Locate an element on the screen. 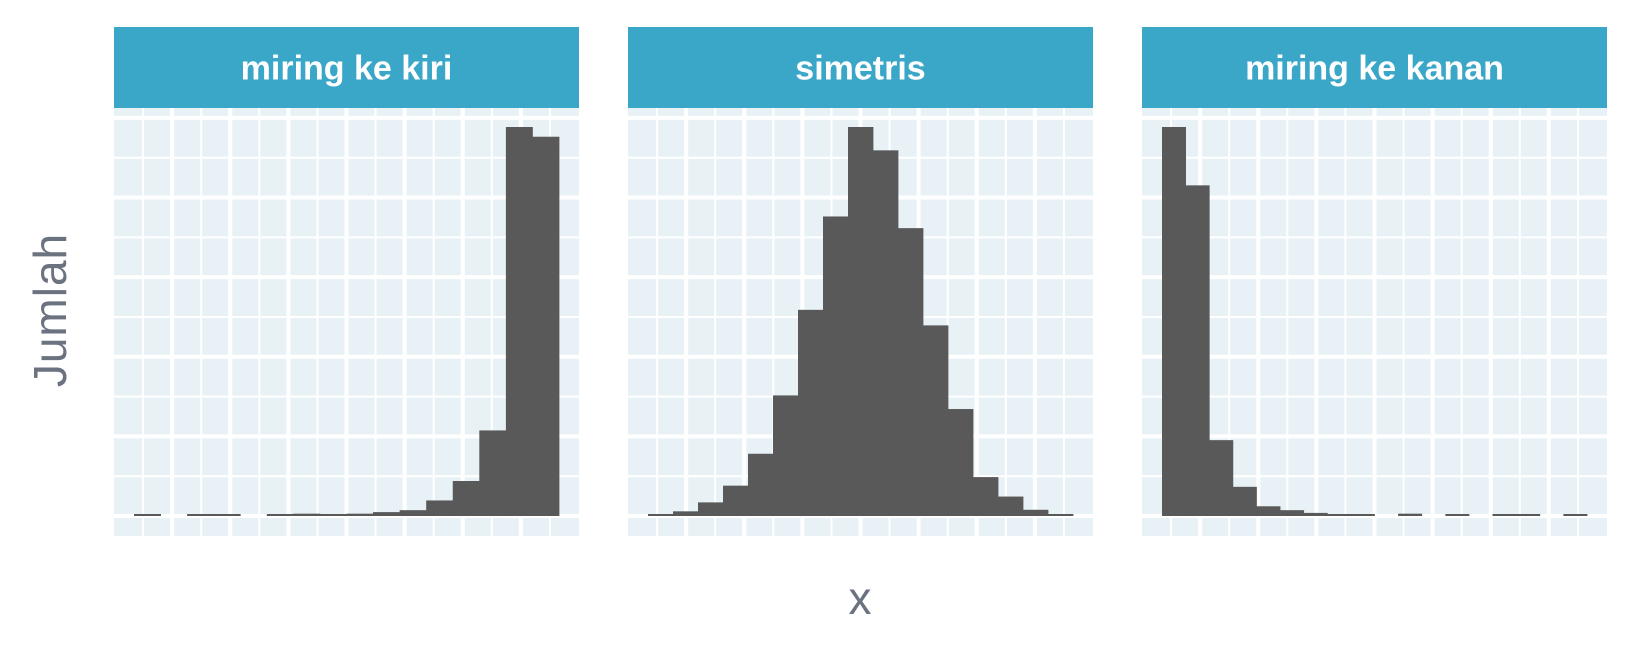 This screenshot has height=656, width=1632. facet-strip-label: miring ke kiri is located at coordinates (347, 69).